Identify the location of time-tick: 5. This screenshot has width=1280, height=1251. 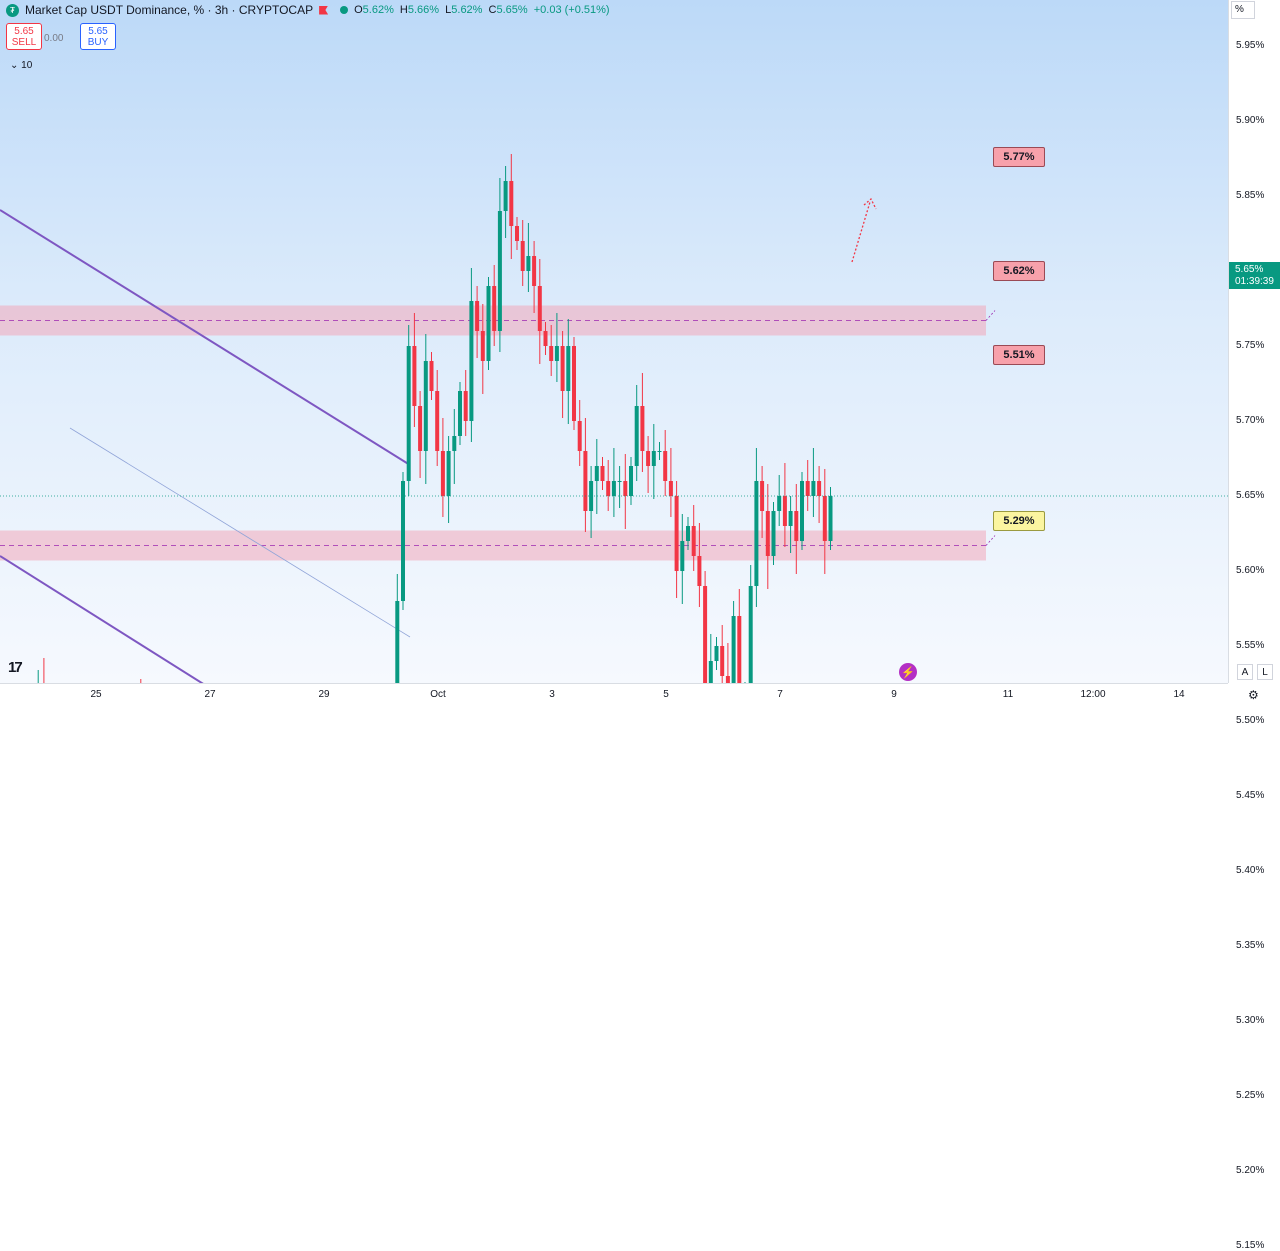
(666, 694).